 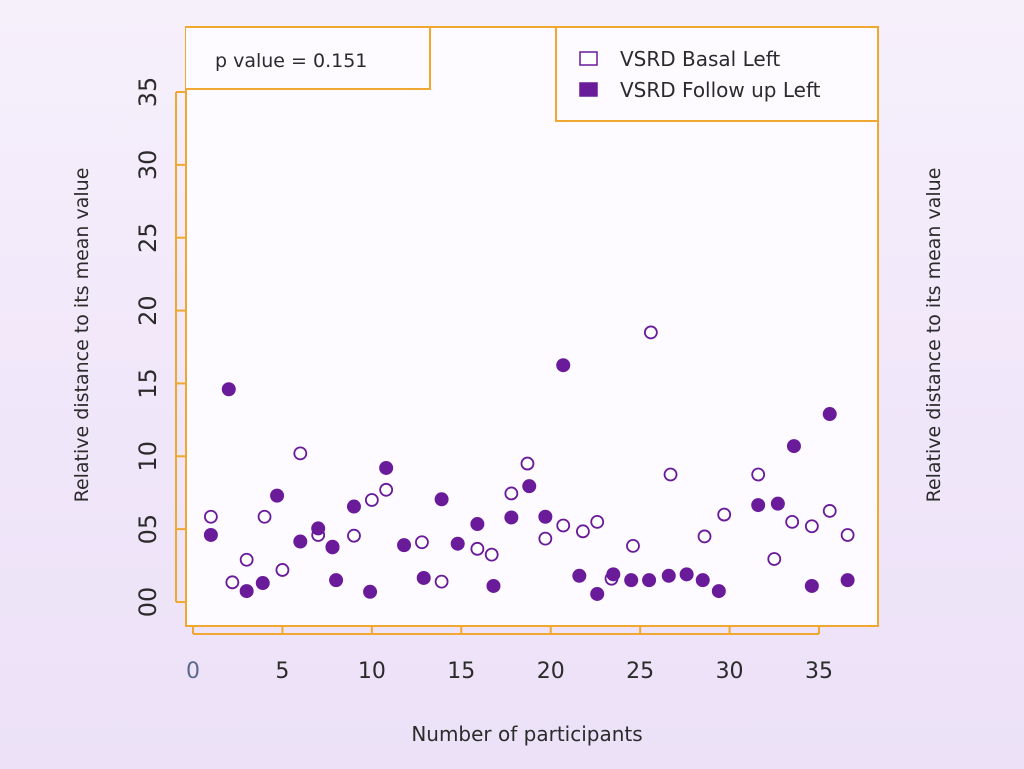 What do you see at coordinates (148, 602) in the screenshot?
I see `y-tick-label: 00` at bounding box center [148, 602].